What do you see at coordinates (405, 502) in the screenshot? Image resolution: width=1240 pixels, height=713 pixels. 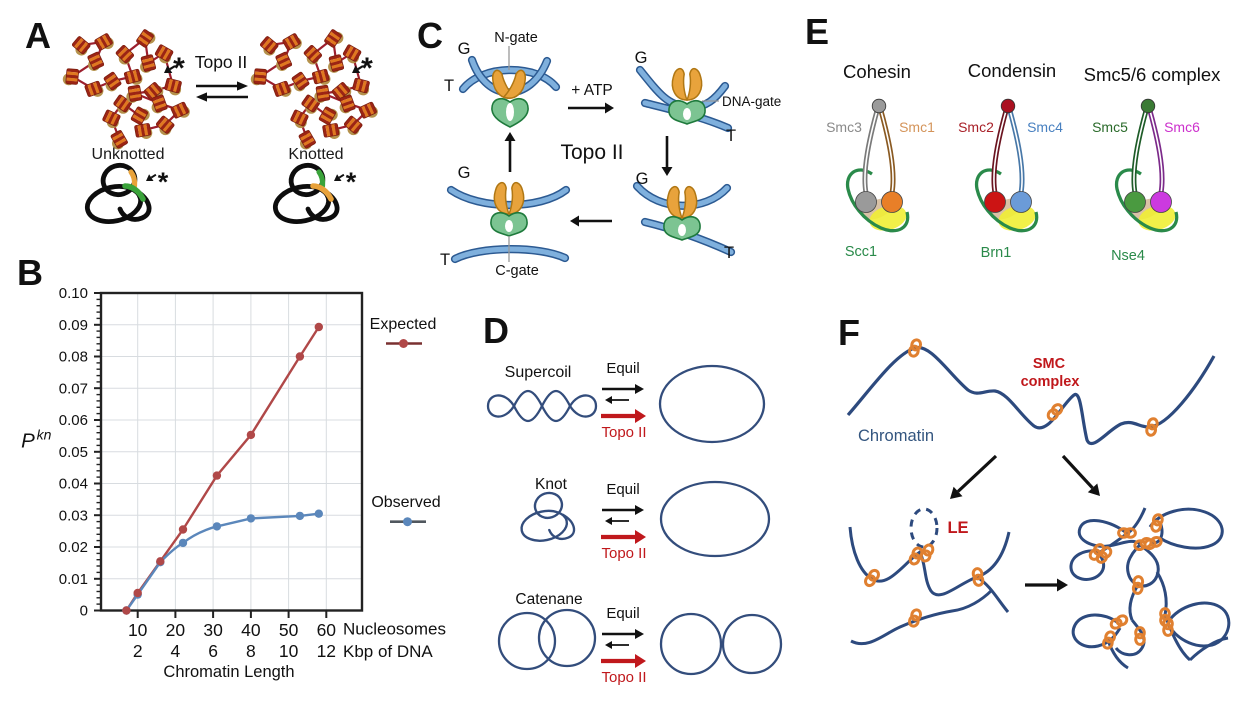 I see `svg-text: Observed` at bounding box center [405, 502].